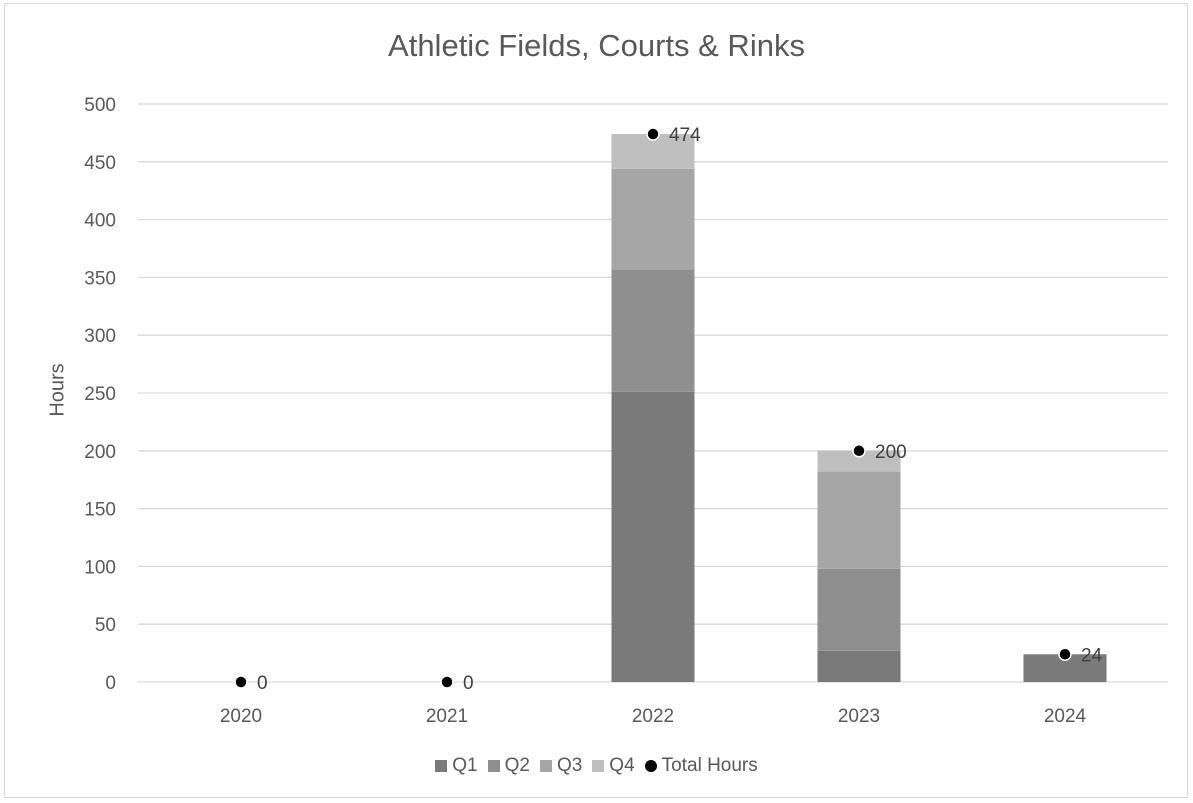 The height and width of the screenshot is (803, 1193). Describe the element at coordinates (100, 394) in the screenshot. I see `y-tick-label: 250` at that location.